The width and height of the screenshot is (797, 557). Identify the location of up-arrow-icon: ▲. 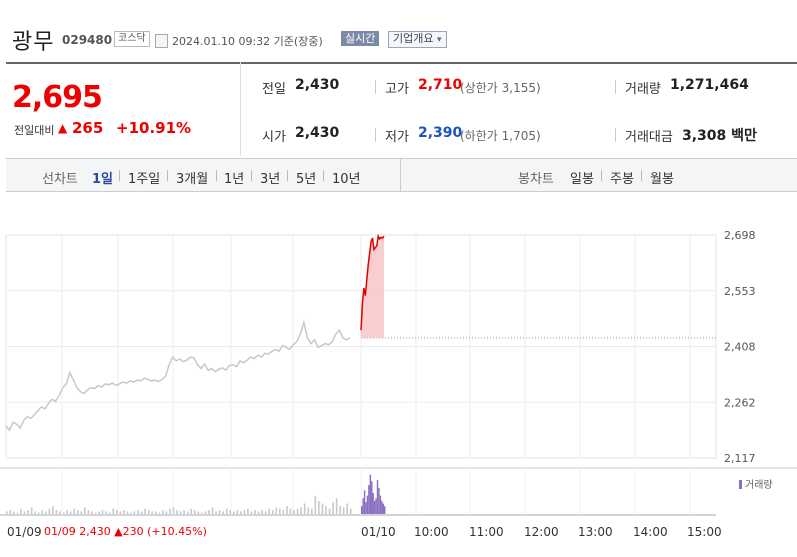
(63, 128).